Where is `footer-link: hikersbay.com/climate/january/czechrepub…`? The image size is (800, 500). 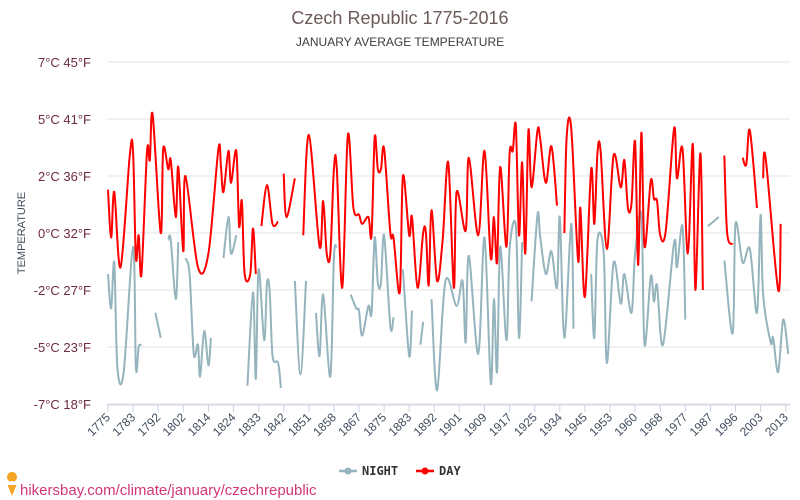
footer-link: hikersbay.com/climate/january/czechrepub… is located at coordinates (162, 485).